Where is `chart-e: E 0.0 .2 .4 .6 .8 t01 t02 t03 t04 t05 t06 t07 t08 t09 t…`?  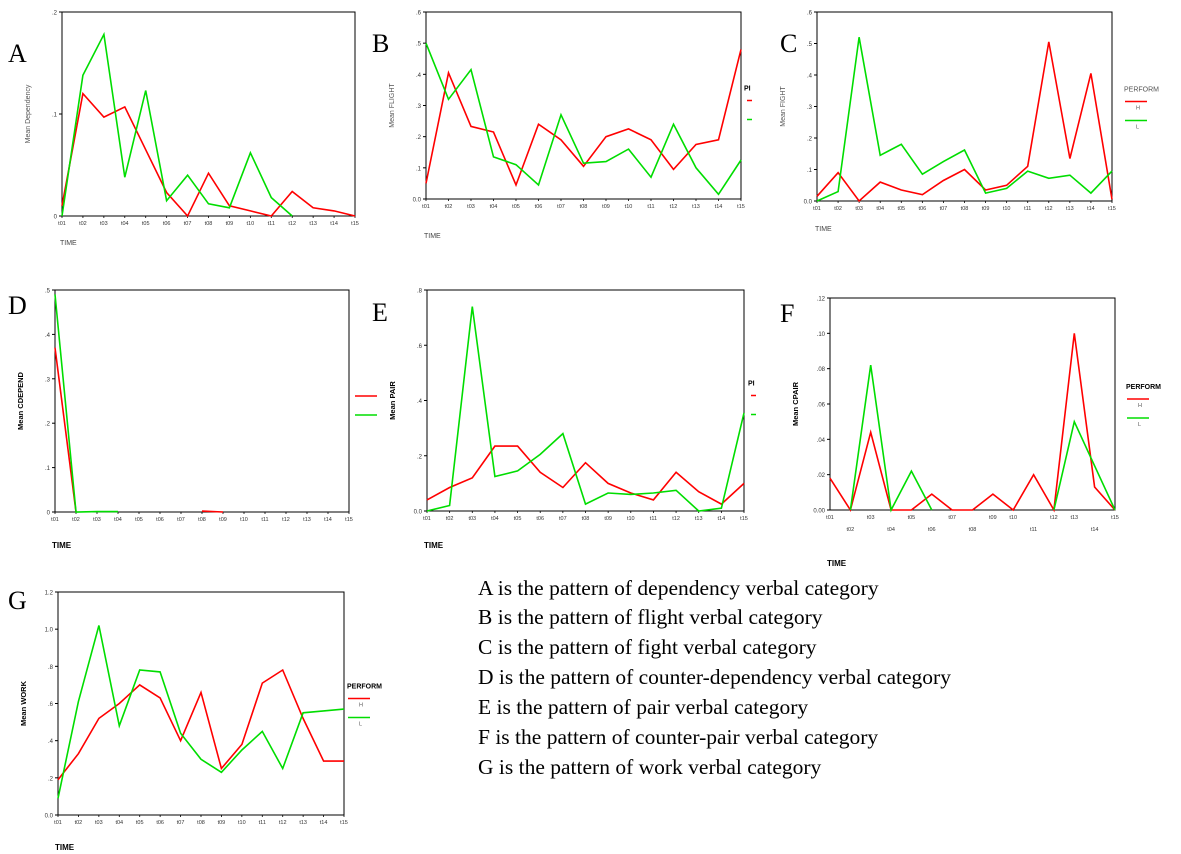 chart-e: E 0.0 .2 .4 .6 .8 t01 t02 t03 t04 t05 t06 t07 t08 t09 t… is located at coordinates (564, 419).